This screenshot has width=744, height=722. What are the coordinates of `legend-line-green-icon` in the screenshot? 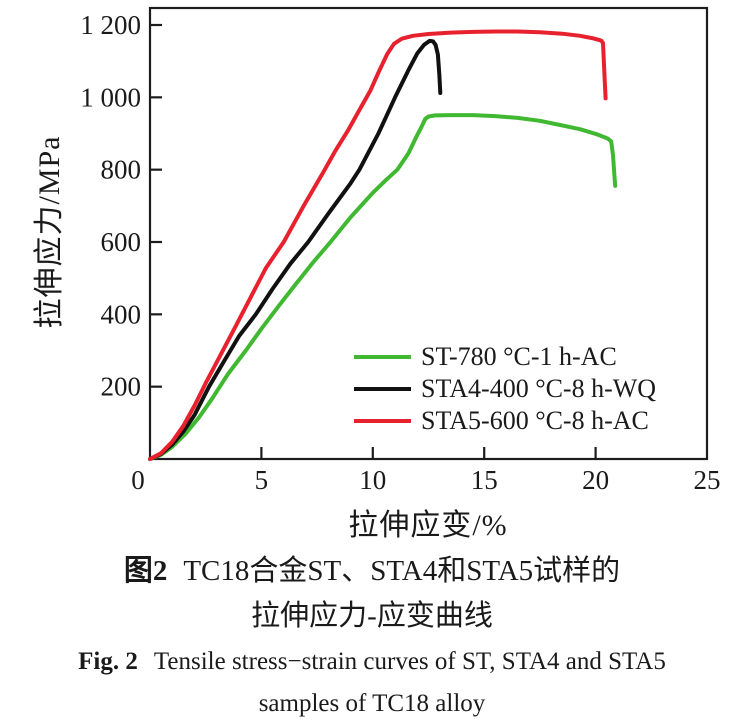 It's located at (382, 357).